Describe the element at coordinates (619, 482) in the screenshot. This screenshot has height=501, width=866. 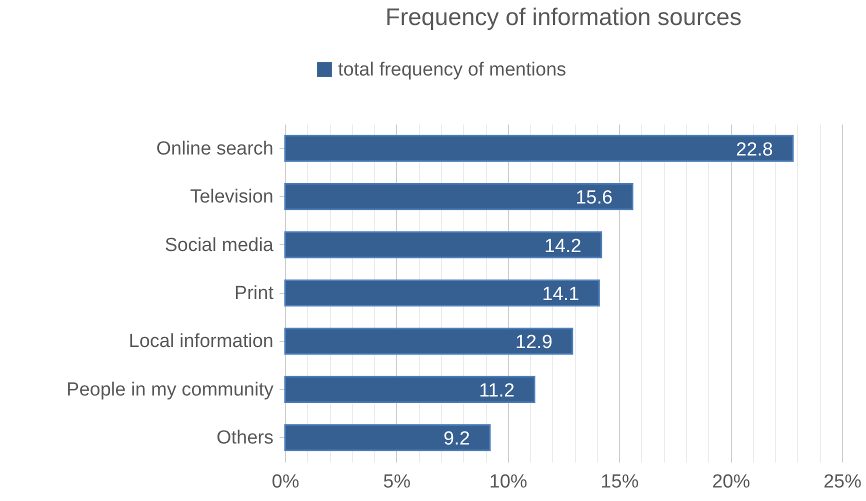
I see `x-tick-label: 15%` at that location.